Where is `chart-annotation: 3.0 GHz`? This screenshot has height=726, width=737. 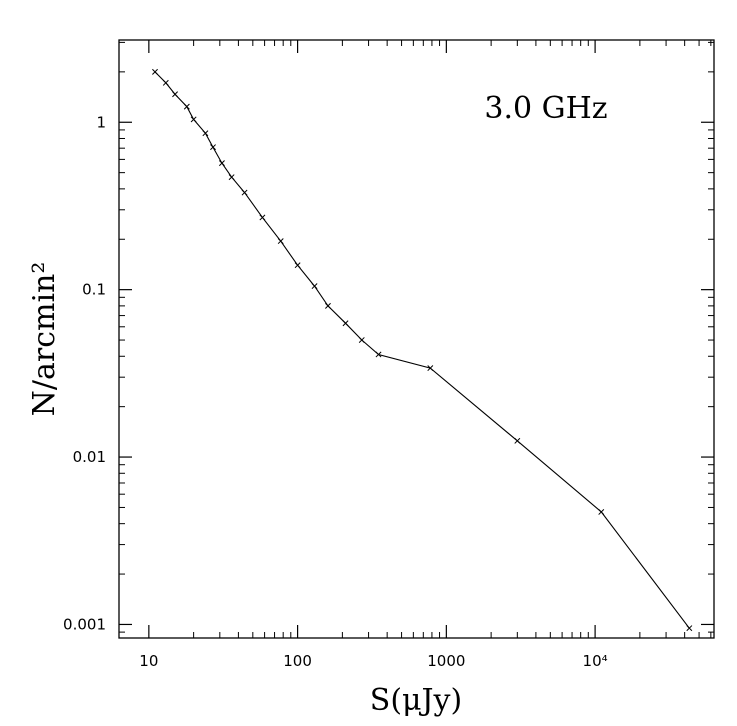 chart-annotation: 3.0 GHz is located at coordinates (545, 108).